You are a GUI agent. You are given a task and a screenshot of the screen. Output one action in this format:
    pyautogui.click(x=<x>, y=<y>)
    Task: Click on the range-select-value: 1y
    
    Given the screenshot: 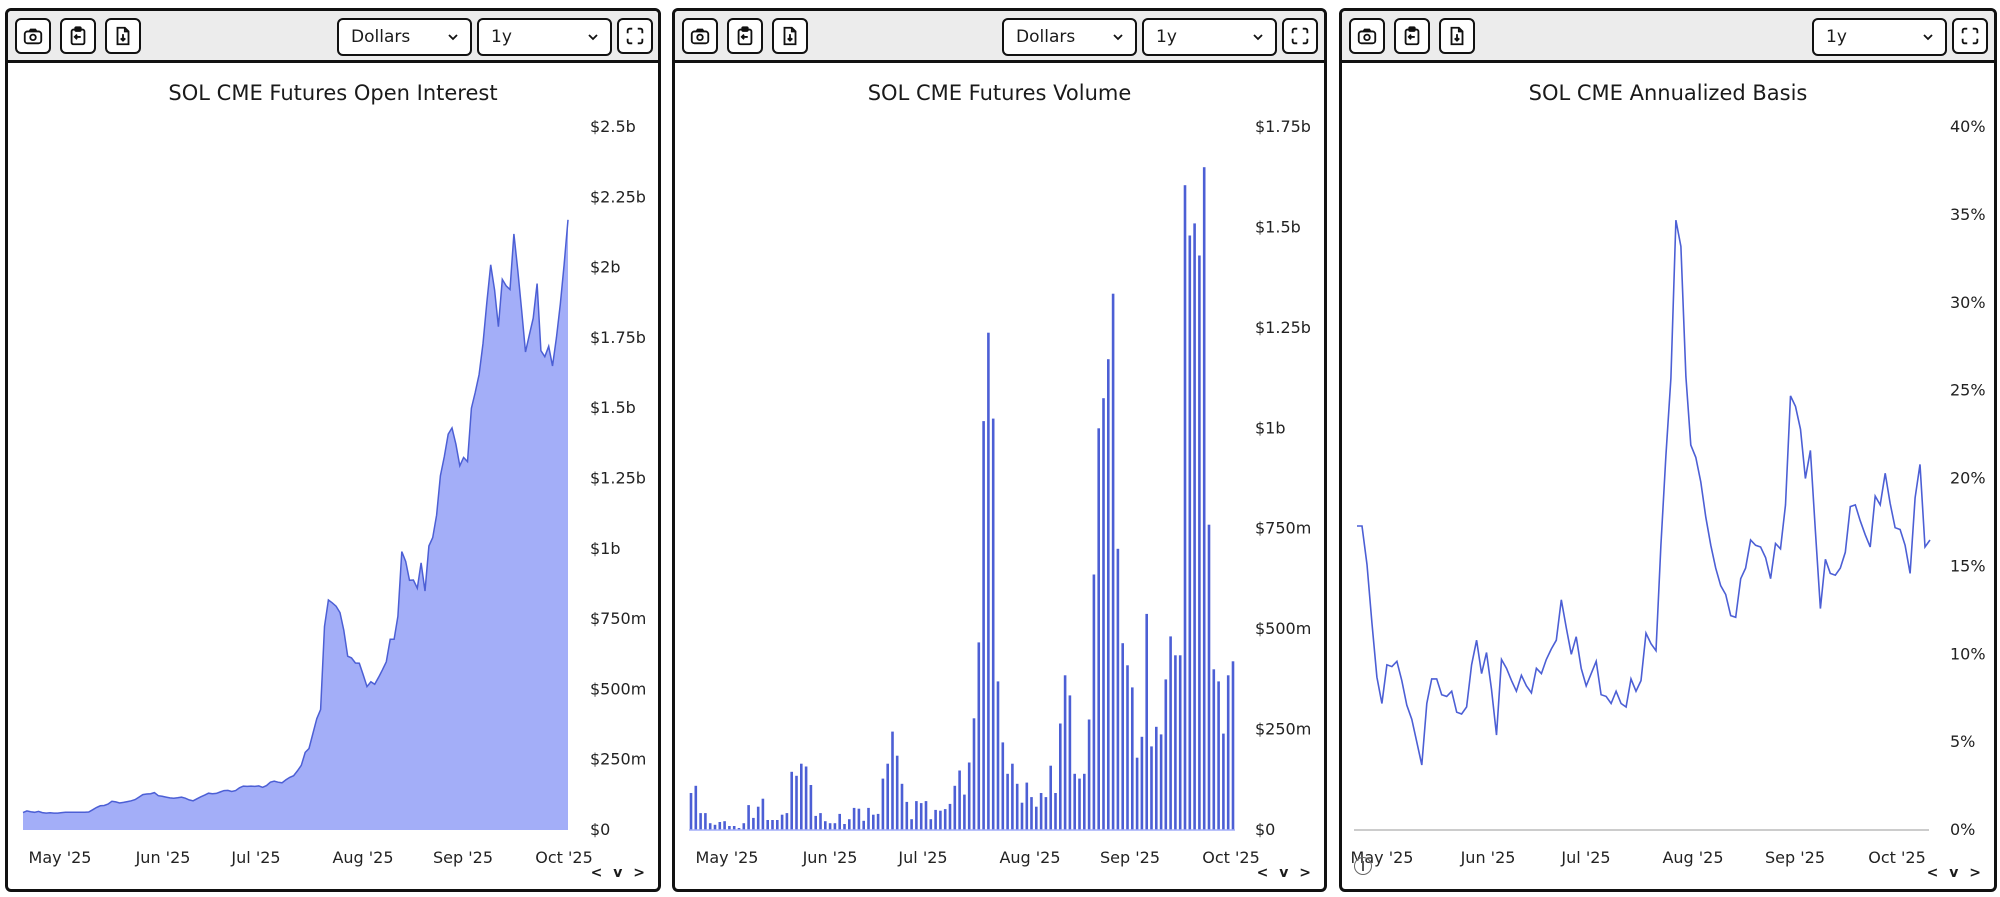 What is the action you would take?
    pyautogui.click(x=1166, y=37)
    